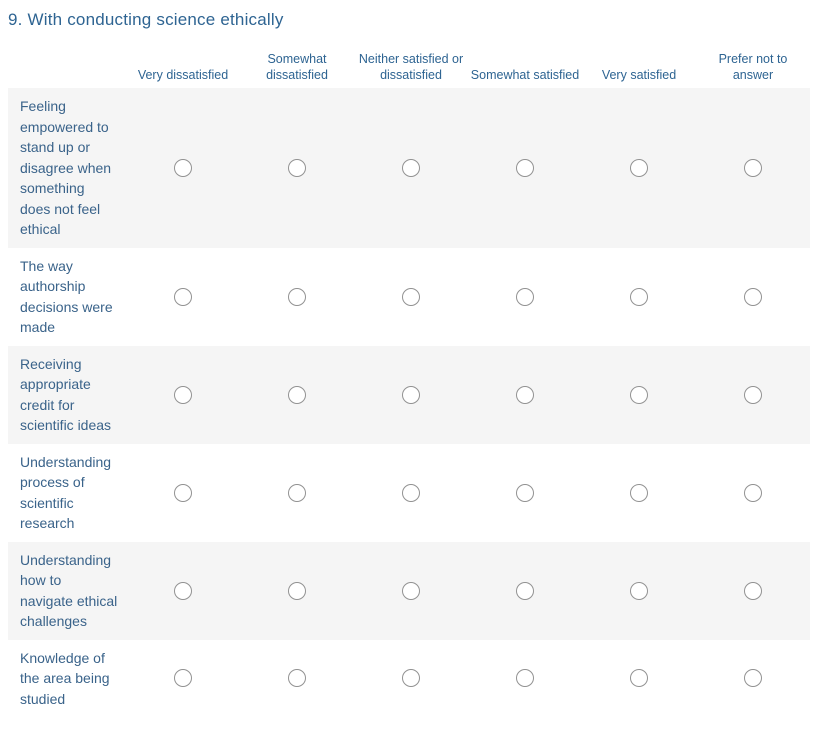 The height and width of the screenshot is (732, 826). What do you see at coordinates (639, 590) in the screenshot?
I see `radio-r5-c5` at bounding box center [639, 590].